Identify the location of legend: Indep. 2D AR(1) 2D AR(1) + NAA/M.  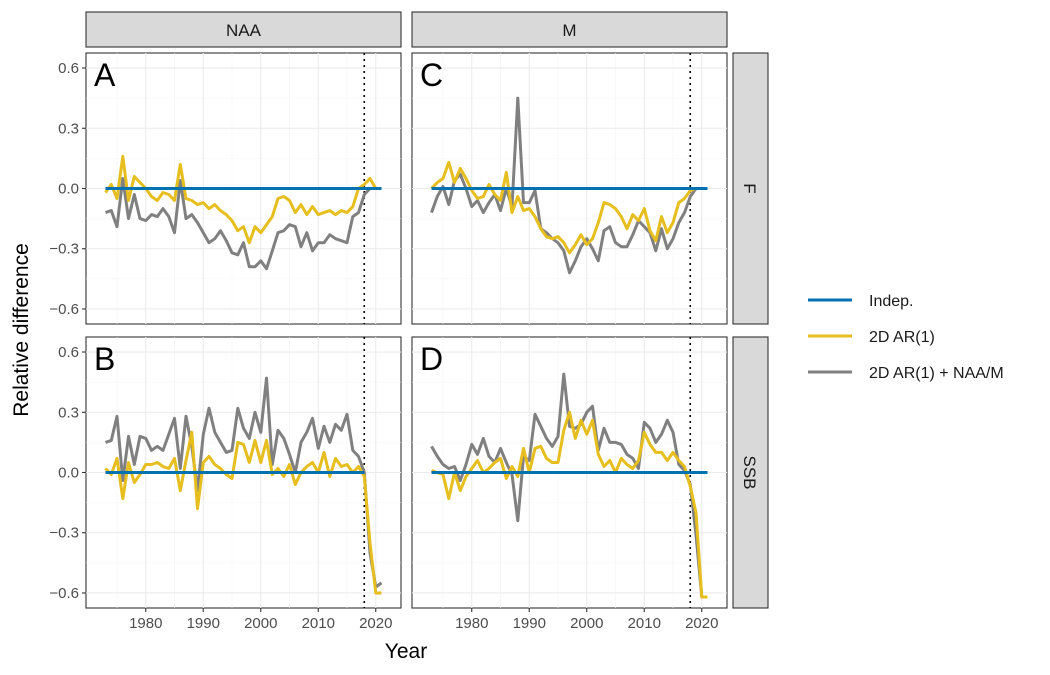
(906, 337).